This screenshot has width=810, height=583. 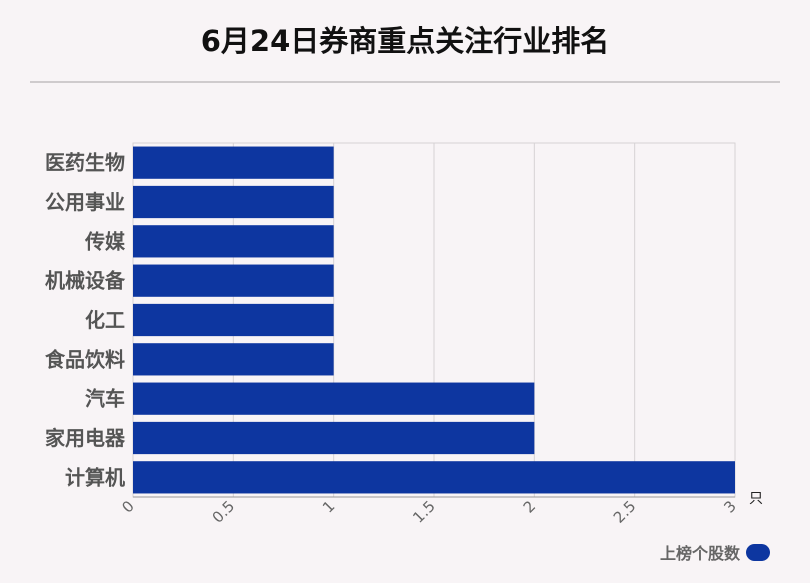 What do you see at coordinates (85, 202) in the screenshot?
I see `category-label: 公用事业` at bounding box center [85, 202].